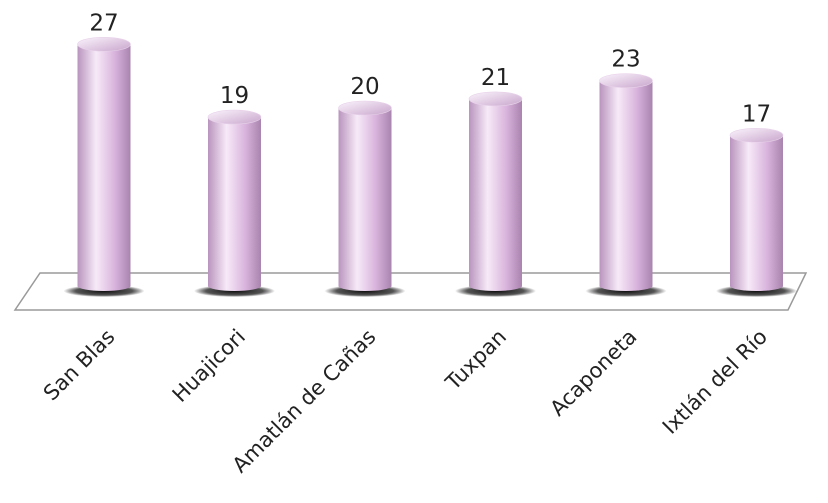 The image size is (828, 503). I want to click on bar-san-blas, so click(104, 167).